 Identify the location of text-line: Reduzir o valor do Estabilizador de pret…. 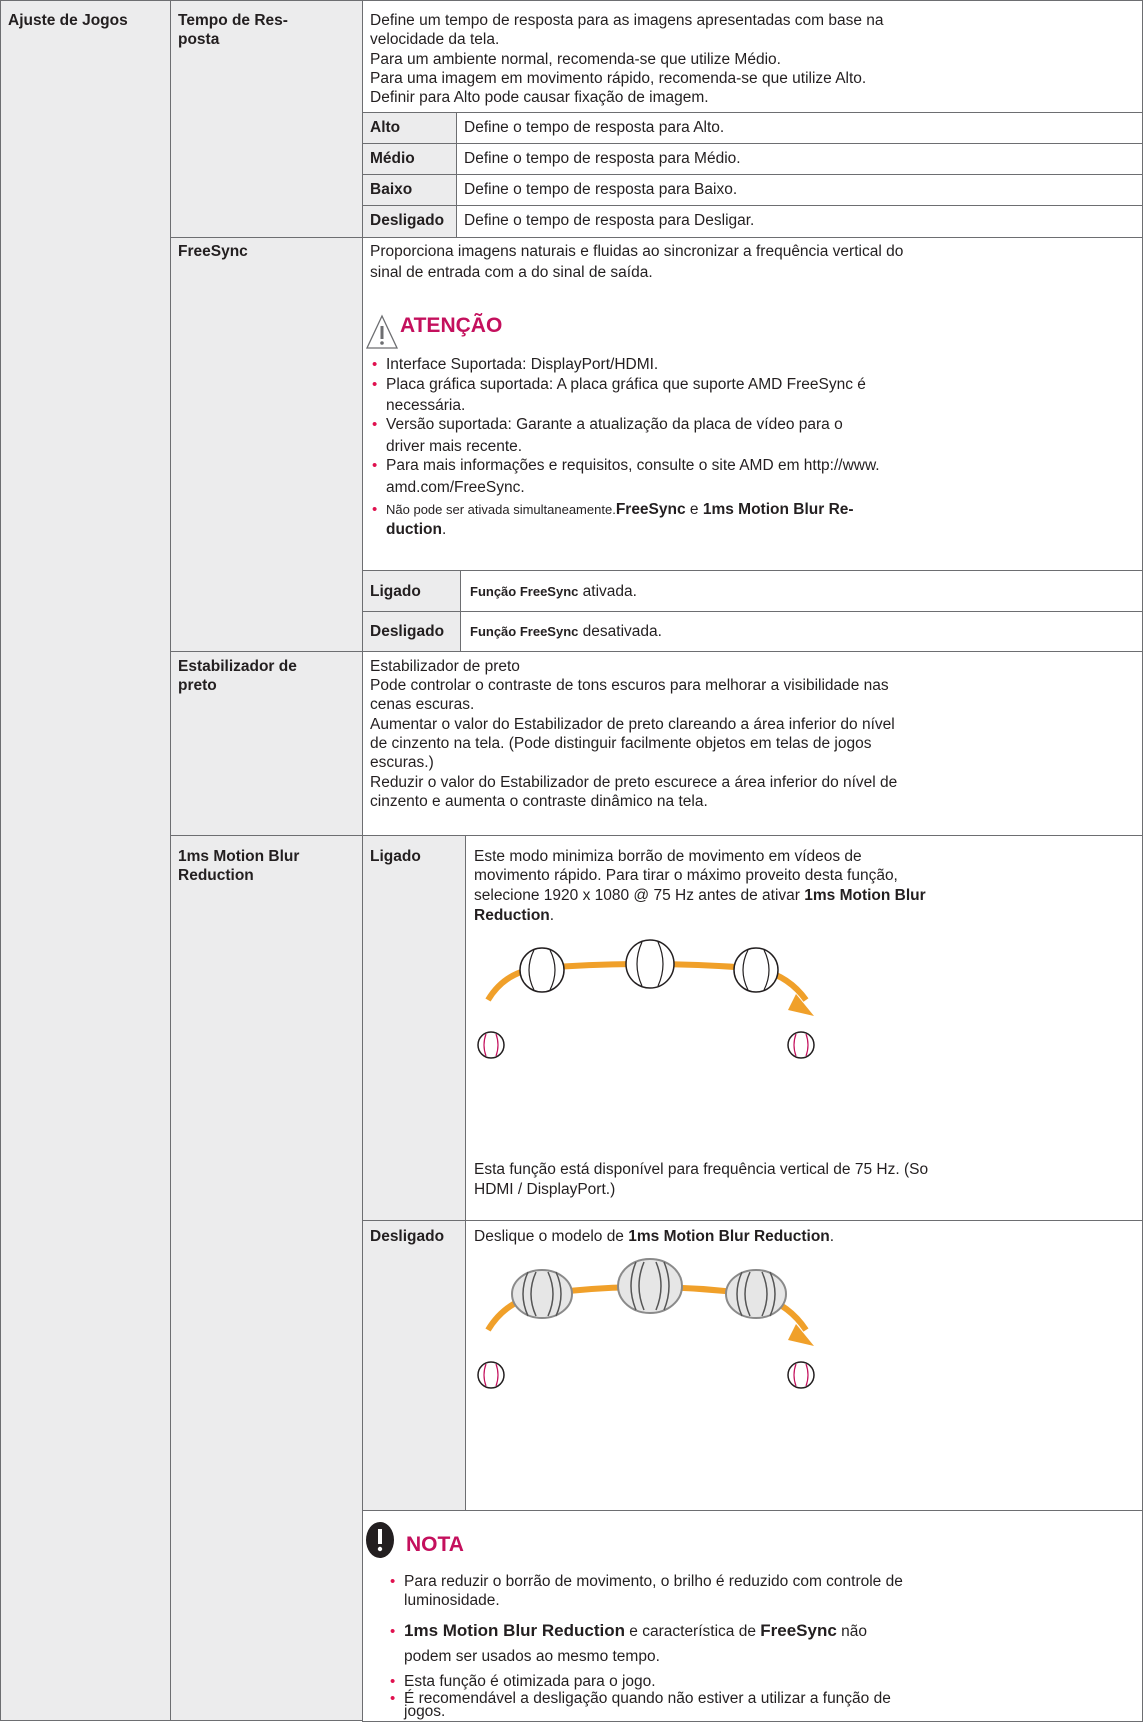
(634, 782).